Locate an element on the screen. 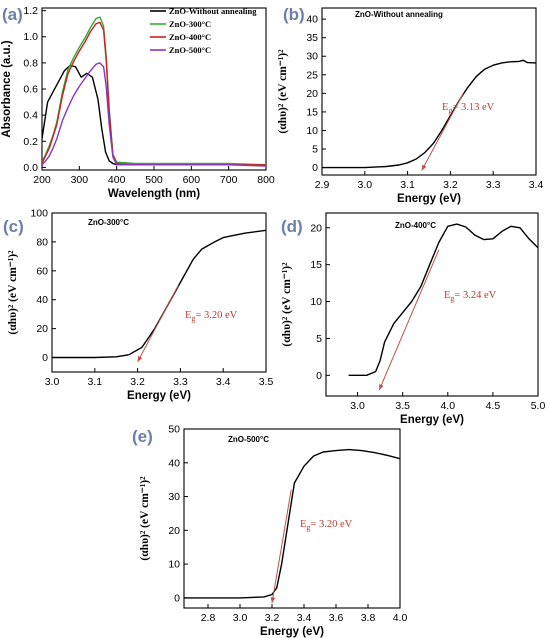  y-axis-label: Absorbance (a.u.) is located at coordinates (7, 88).